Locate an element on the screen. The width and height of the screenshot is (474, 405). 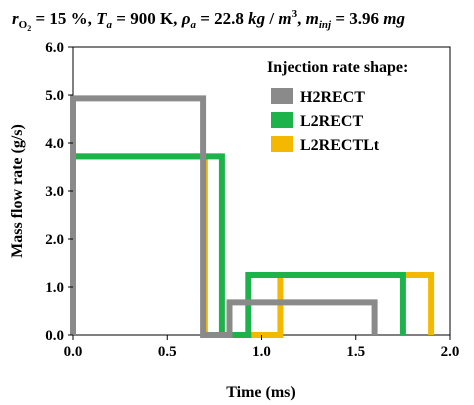
legend-label-l2rectlt: L2RECTLt is located at coordinates (340, 145).